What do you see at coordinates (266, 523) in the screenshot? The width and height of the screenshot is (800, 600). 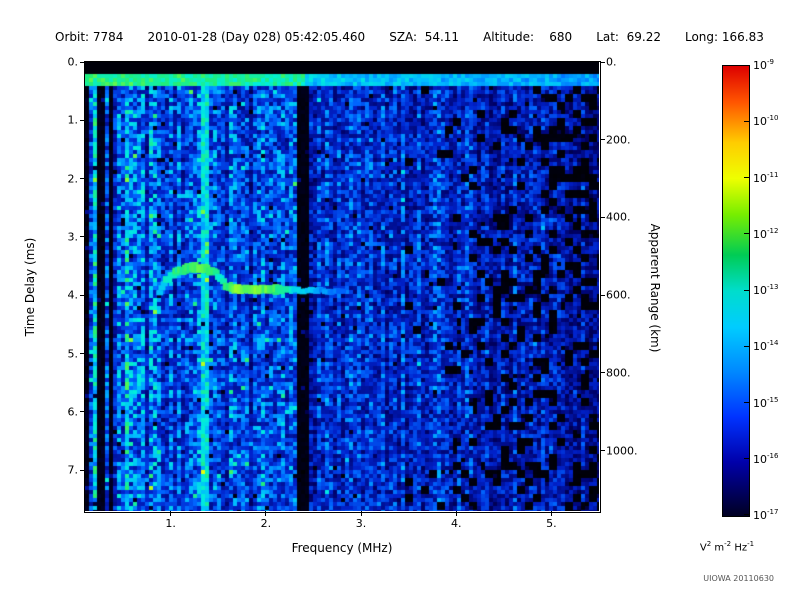 I see `x-tick-label: 2.` at bounding box center [266, 523].